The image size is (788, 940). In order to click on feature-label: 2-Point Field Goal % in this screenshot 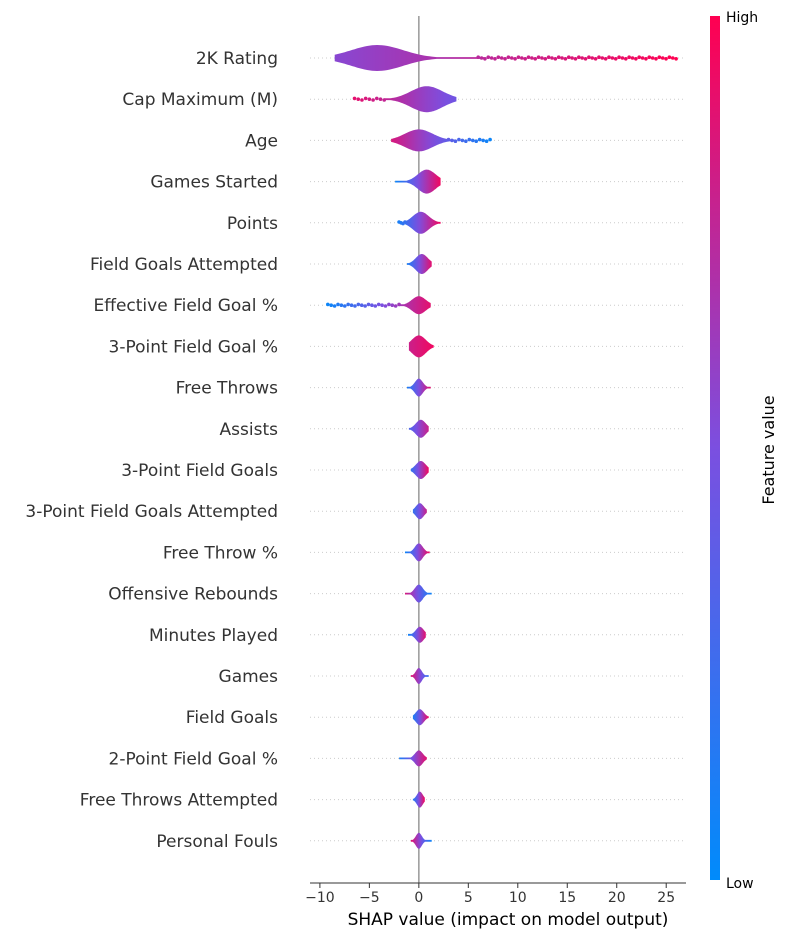, I will do `click(193, 759)`.